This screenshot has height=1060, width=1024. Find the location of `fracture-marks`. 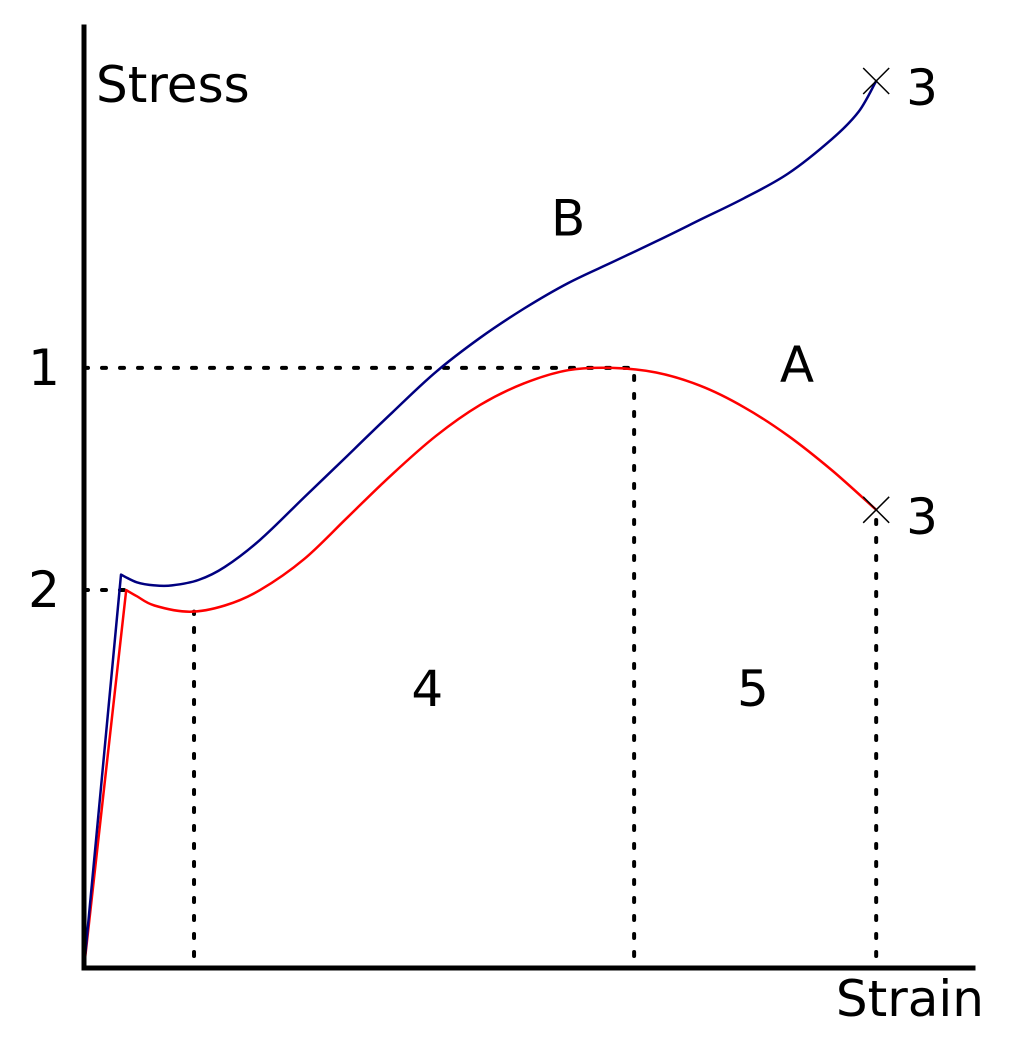

fracture-marks is located at coordinates (876, 295).